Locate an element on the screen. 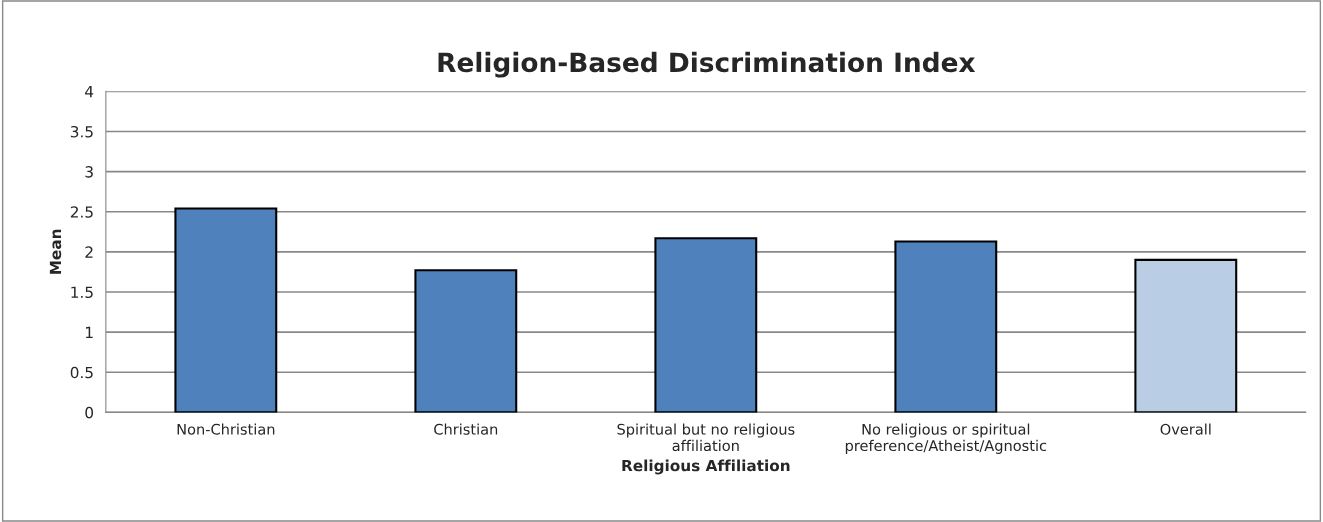 The height and width of the screenshot is (522, 1323). chart-title: Religion-Based Discrimination Index is located at coordinates (707, 64).